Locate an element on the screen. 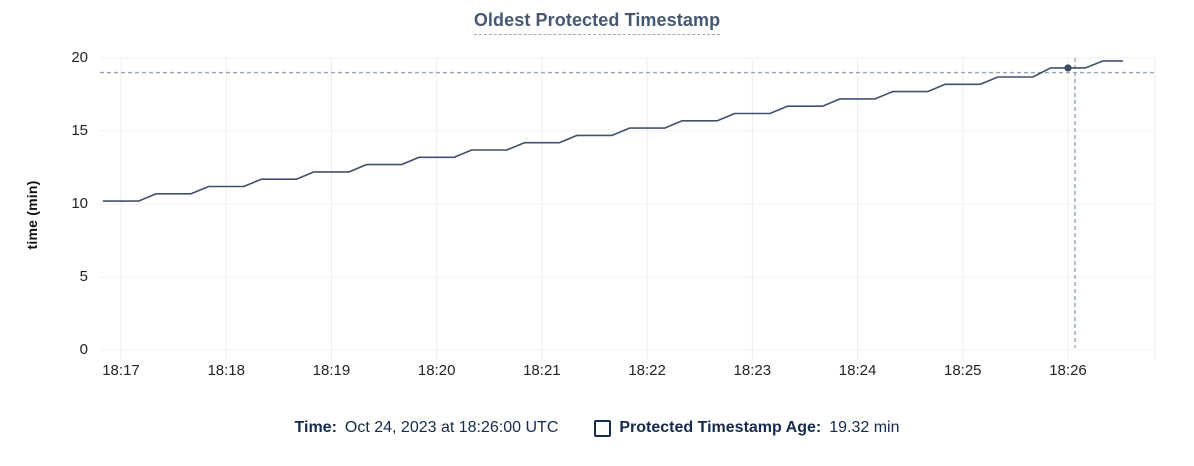  y-tick-label: 15 is located at coordinates (79, 130).